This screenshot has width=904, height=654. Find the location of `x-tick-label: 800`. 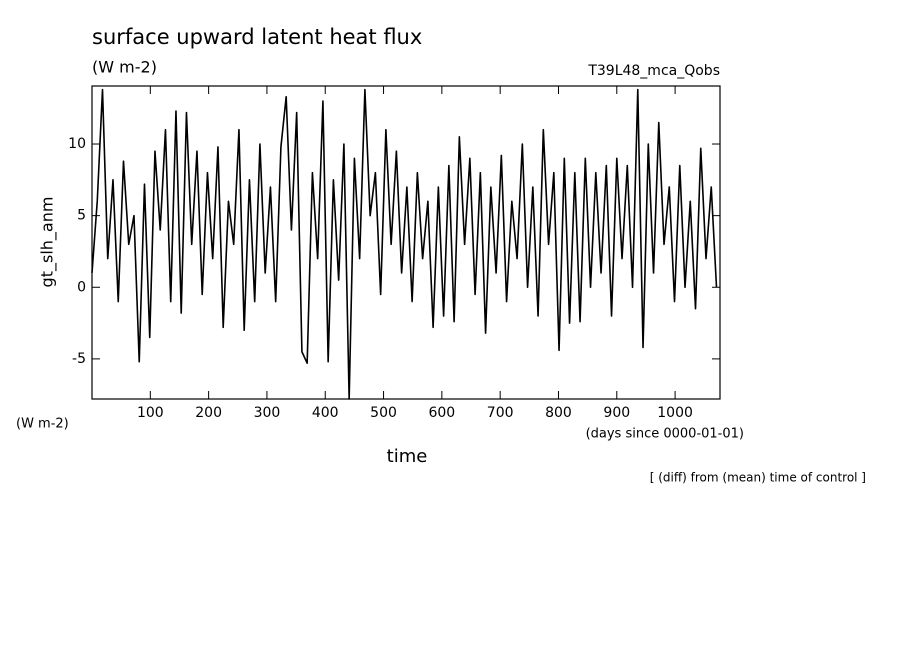

x-tick-label: 800 is located at coordinates (558, 413).